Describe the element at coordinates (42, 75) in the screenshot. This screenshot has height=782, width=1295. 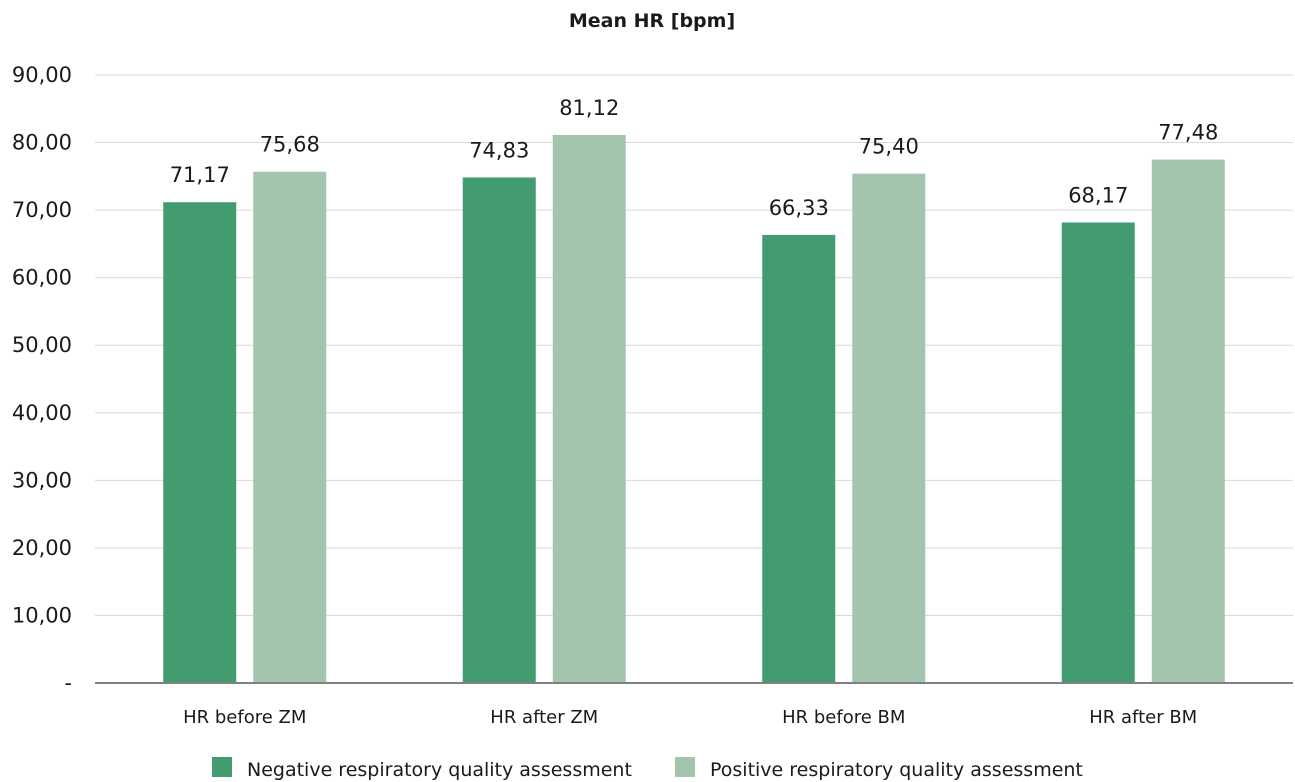
I see `y-tick-label: 90,00` at that location.